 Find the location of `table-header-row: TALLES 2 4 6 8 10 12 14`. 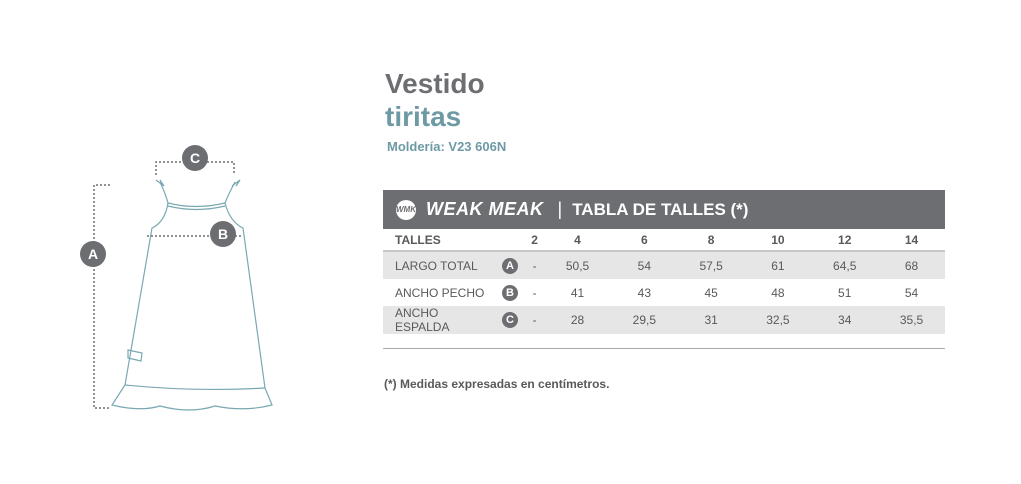

table-header-row: TALLES 2 4 6 8 10 12 14 is located at coordinates (664, 241).